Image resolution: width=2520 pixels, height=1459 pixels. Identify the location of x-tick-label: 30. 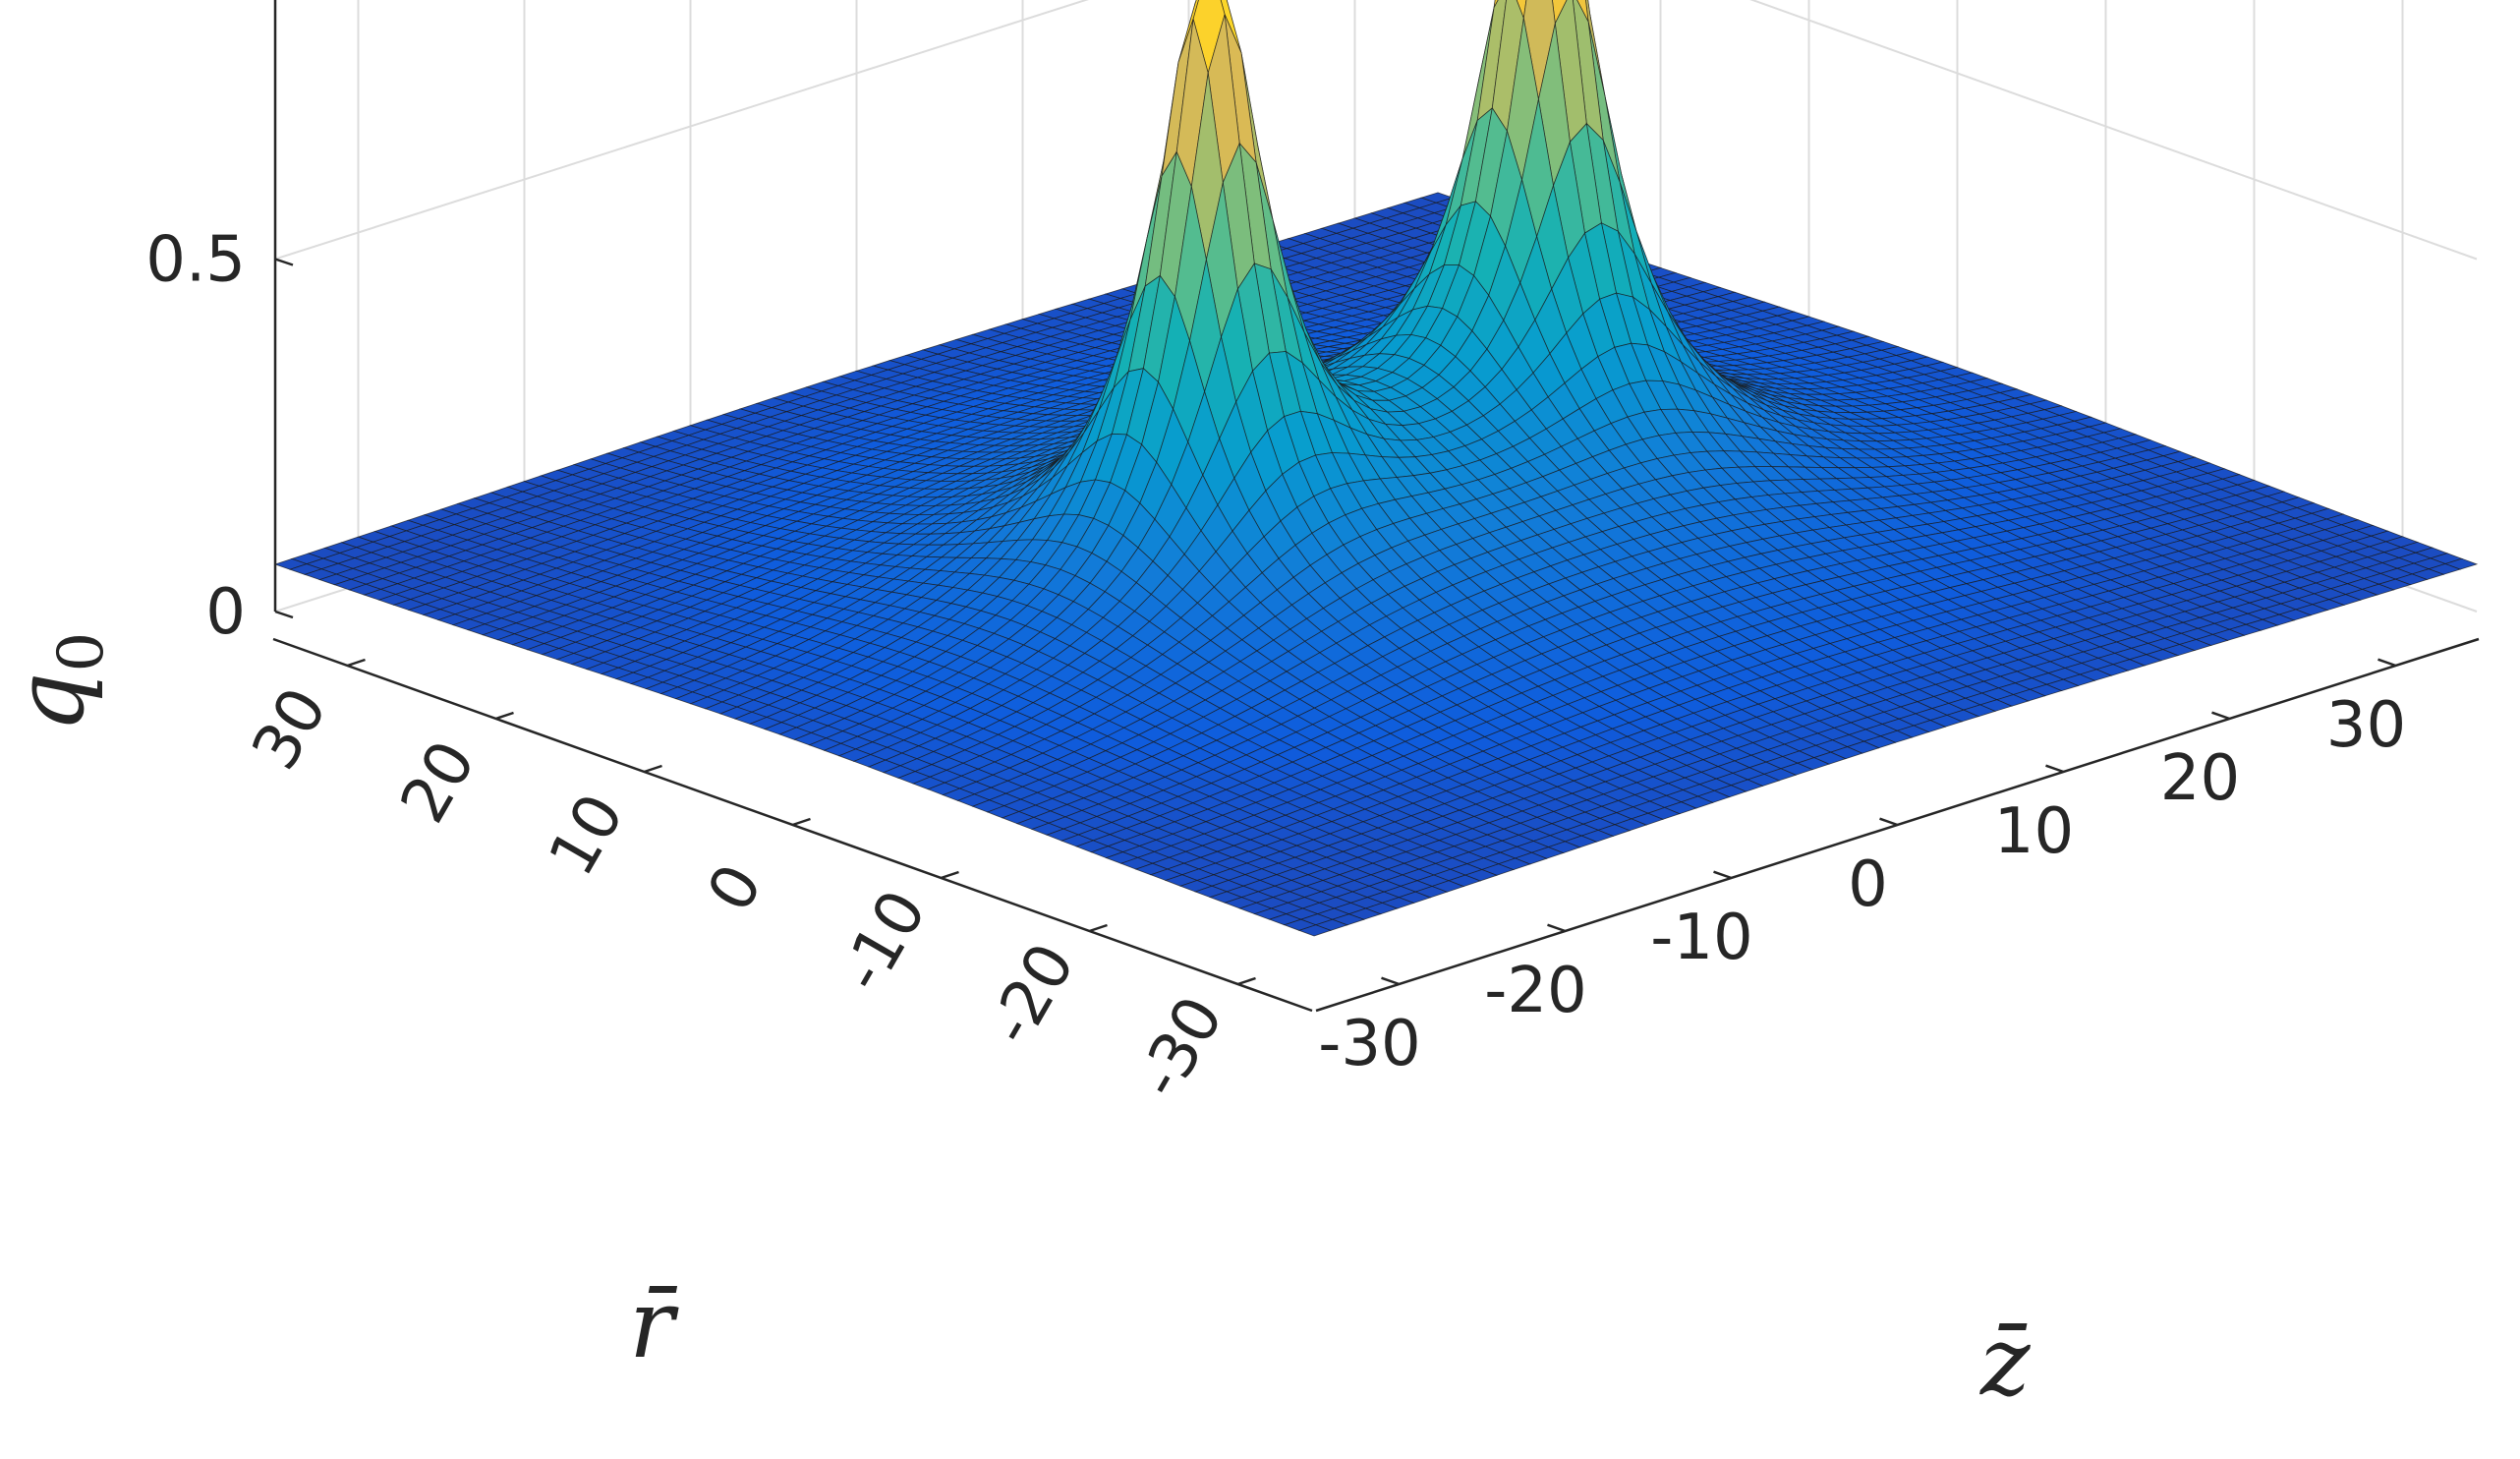
(2366, 725).